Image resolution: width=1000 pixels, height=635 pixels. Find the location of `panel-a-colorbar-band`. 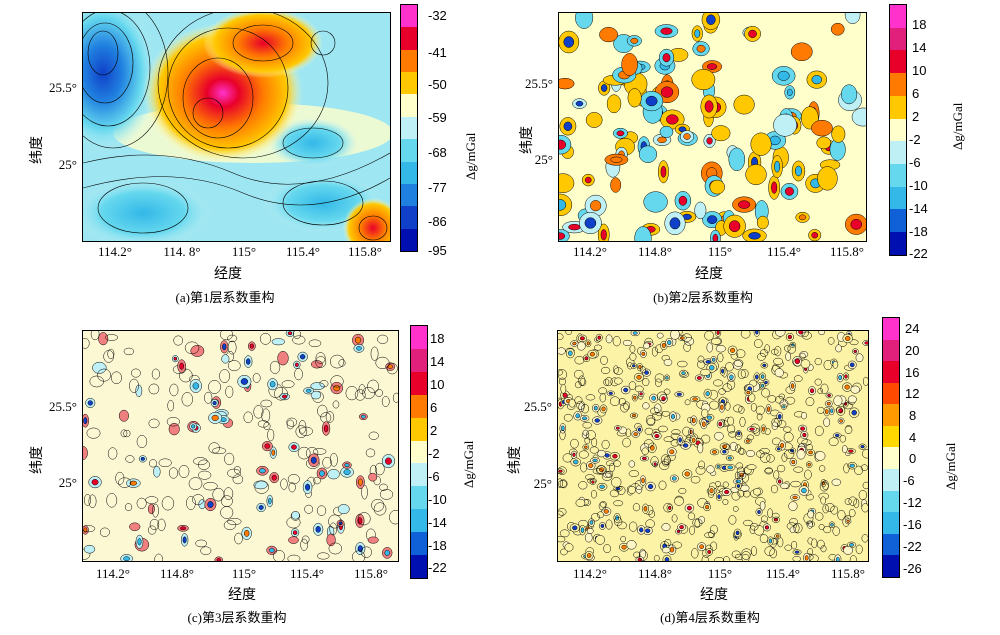

panel-a-colorbar-band is located at coordinates (409, 105).